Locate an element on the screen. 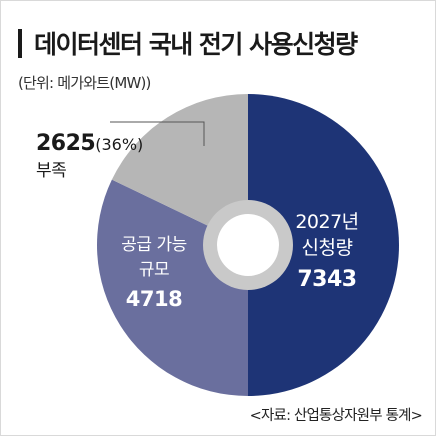 This screenshot has height=436, width=436. source-note: <자료: 산업통상자원부 통계> is located at coordinates (336, 416).